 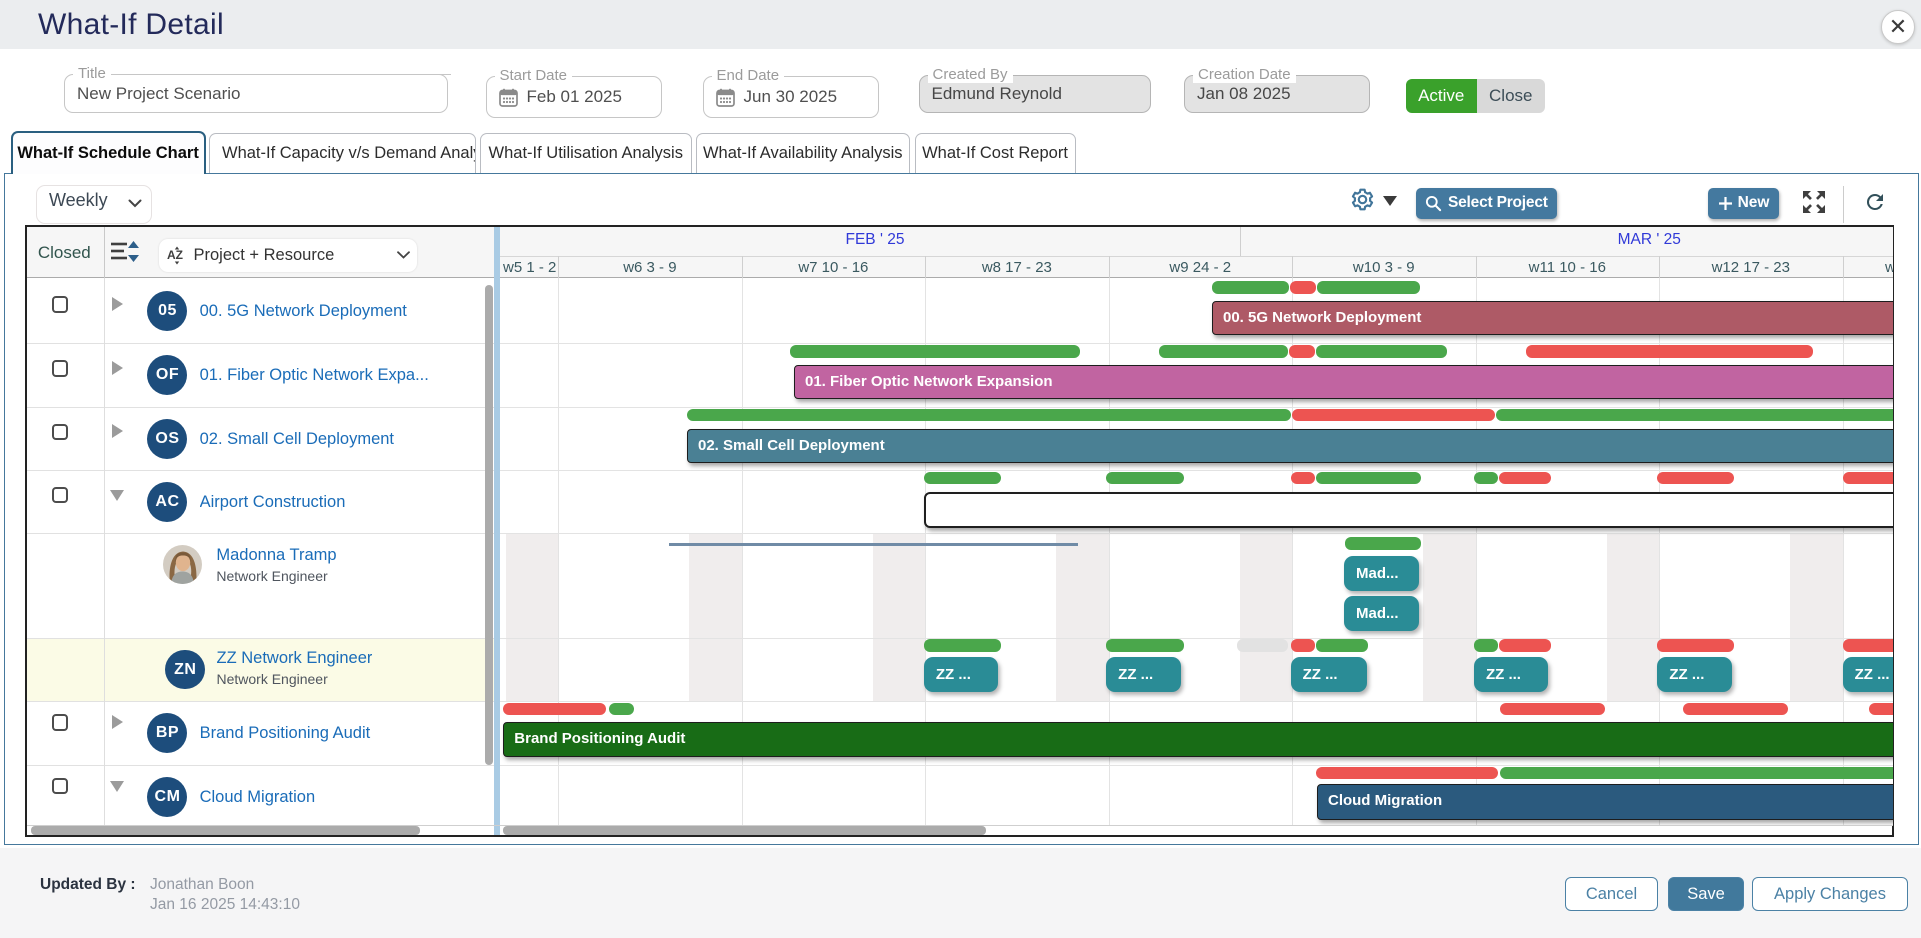 What do you see at coordinates (175, 255) in the screenshot?
I see `svg-text: AZ` at bounding box center [175, 255].